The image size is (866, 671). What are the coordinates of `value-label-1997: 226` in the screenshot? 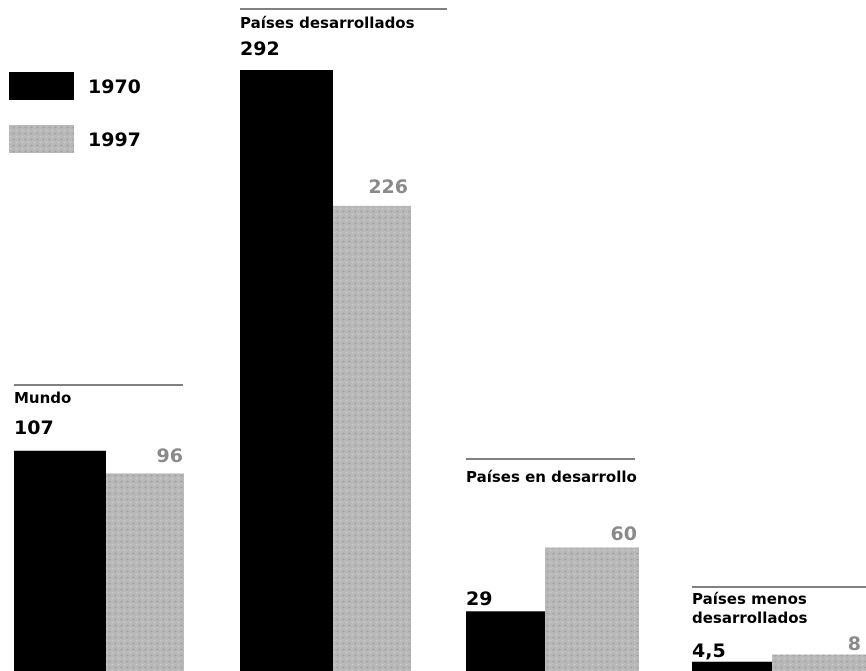 It's located at (388, 187).